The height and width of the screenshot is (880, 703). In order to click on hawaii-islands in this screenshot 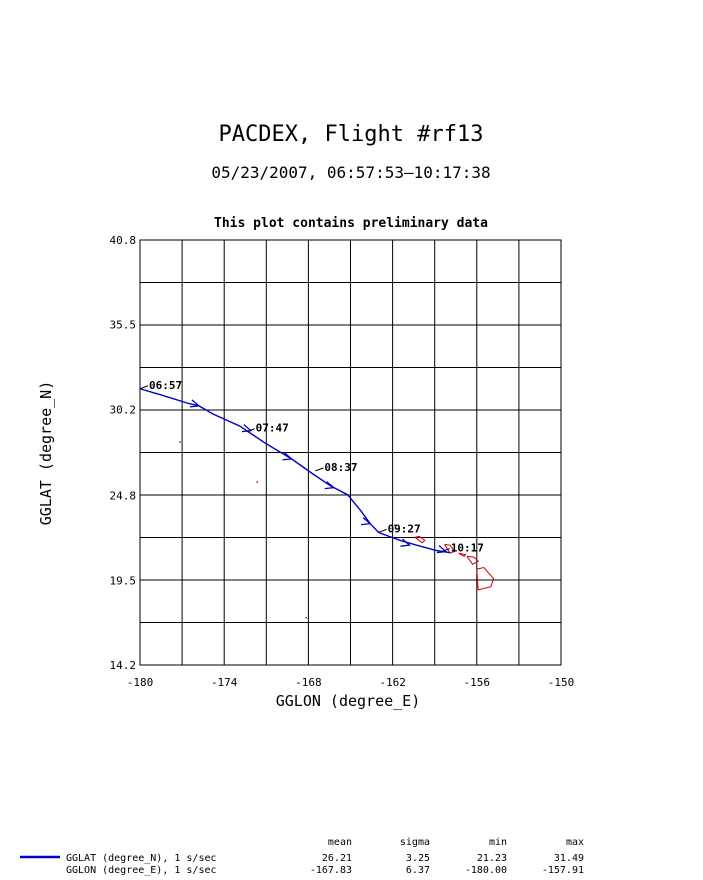, I will do `click(337, 530)`.